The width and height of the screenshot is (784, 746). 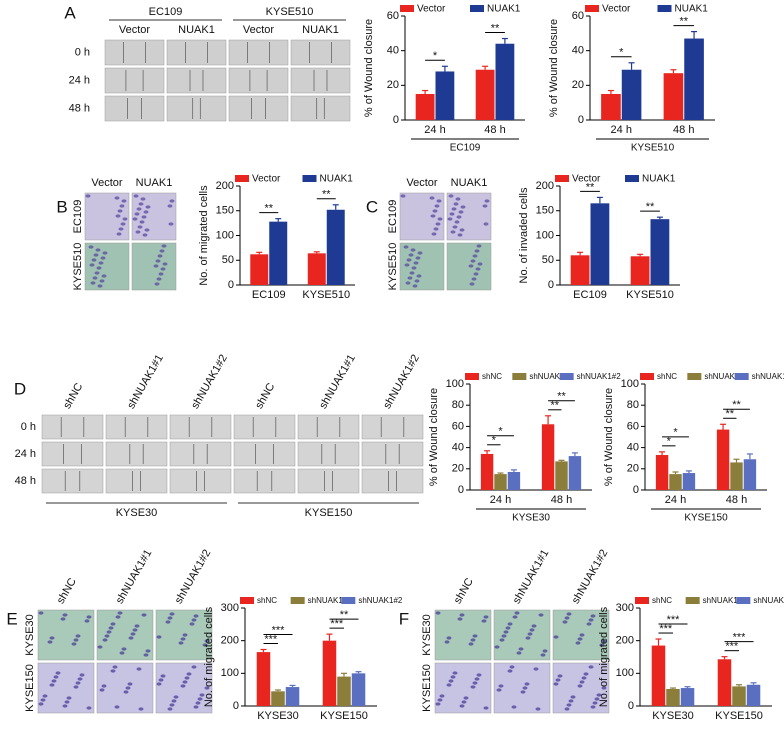 I want to click on y-tick-label: 80, so click(x=458, y=405).